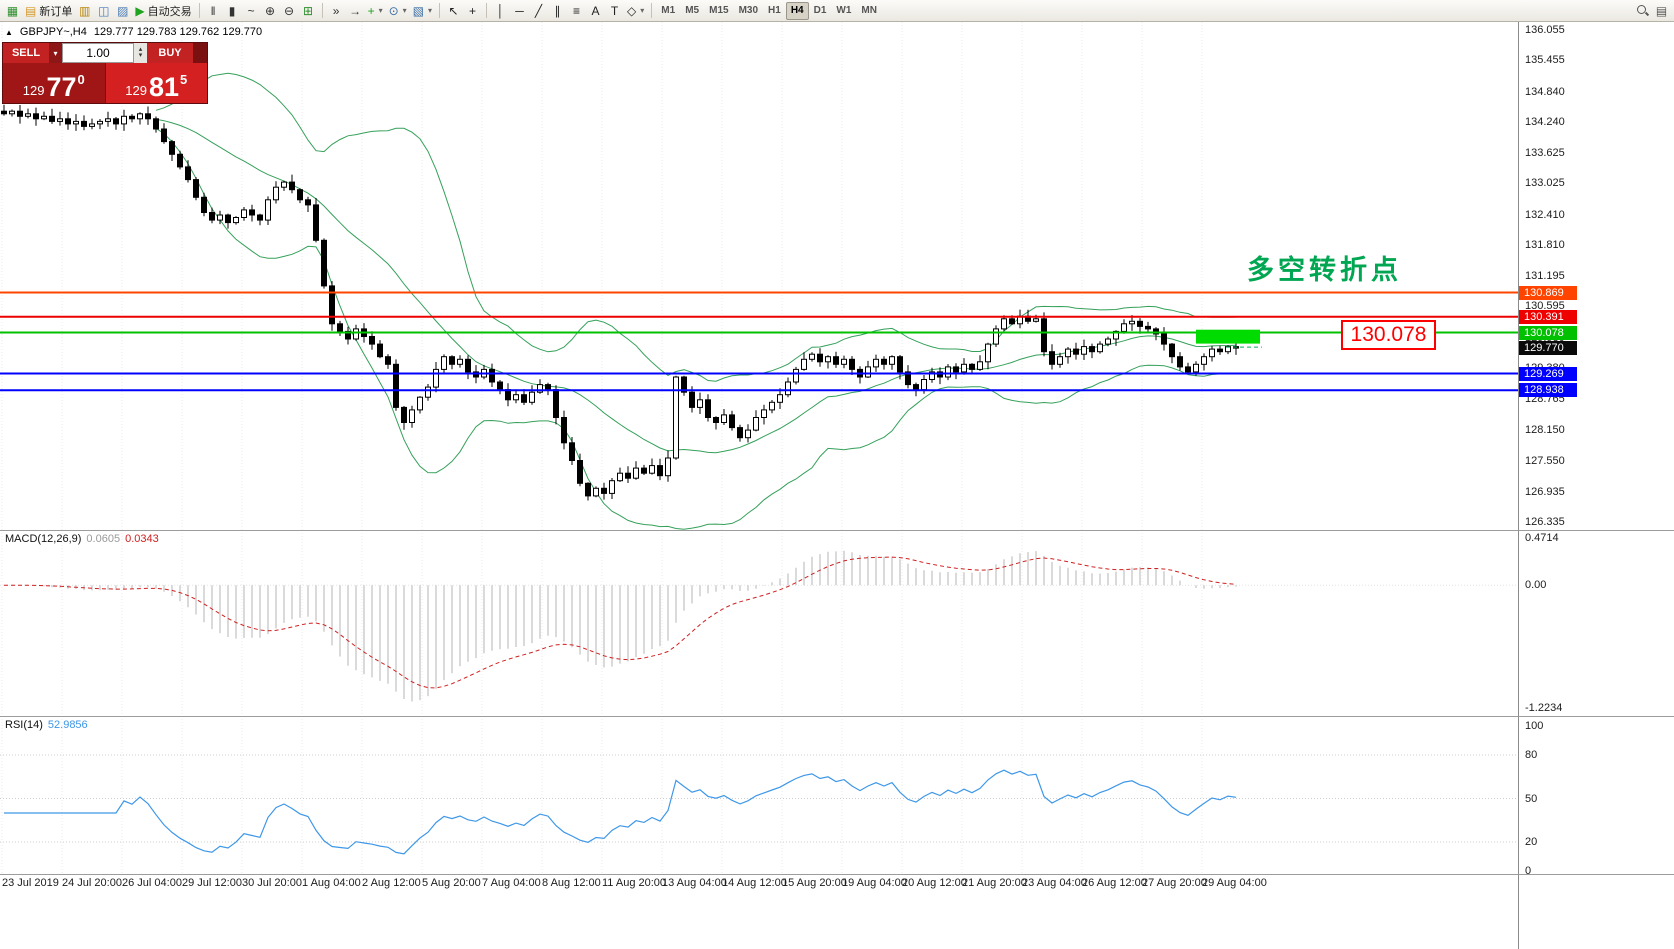  I want to click on buy-price-big: 81, so click(163, 86).